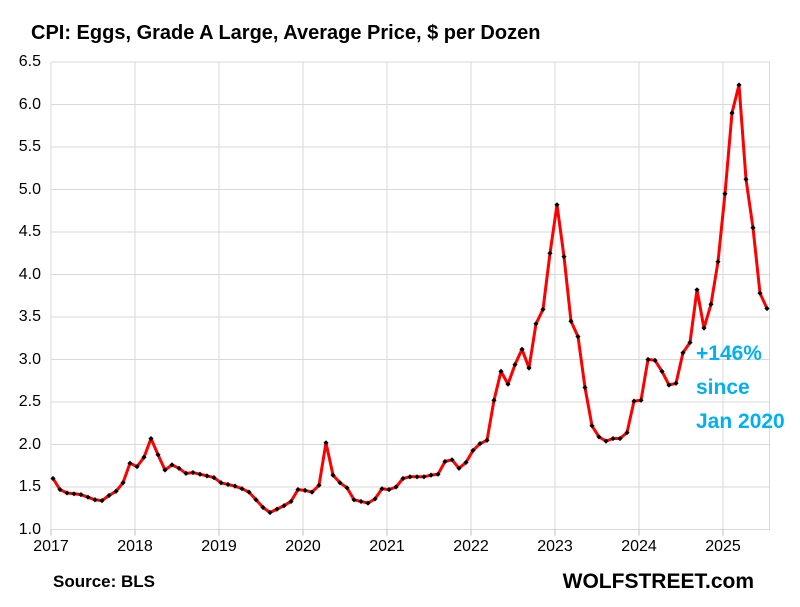  What do you see at coordinates (723, 387) in the screenshot?
I see `annotation-line-2: since` at bounding box center [723, 387].